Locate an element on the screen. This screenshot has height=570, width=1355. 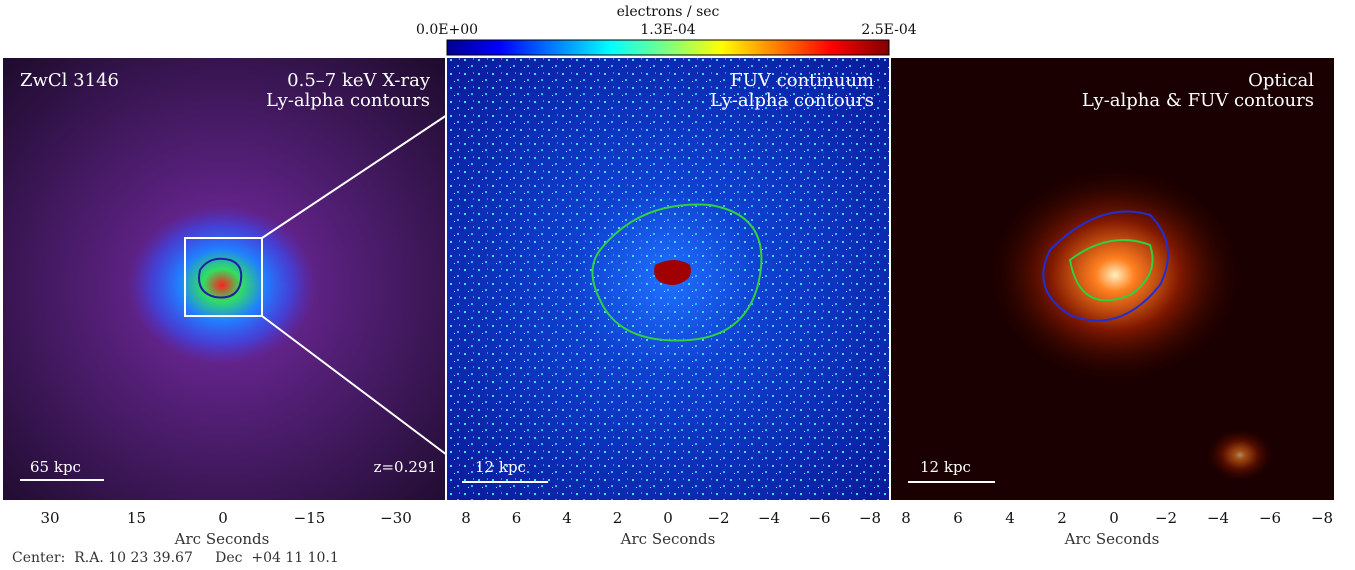
panel-label: ZwCl 3146 is located at coordinates (69, 80).